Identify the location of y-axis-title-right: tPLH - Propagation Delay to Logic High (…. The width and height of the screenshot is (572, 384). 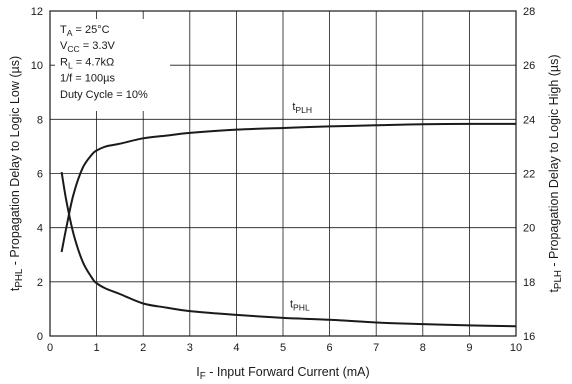
(555, 173).